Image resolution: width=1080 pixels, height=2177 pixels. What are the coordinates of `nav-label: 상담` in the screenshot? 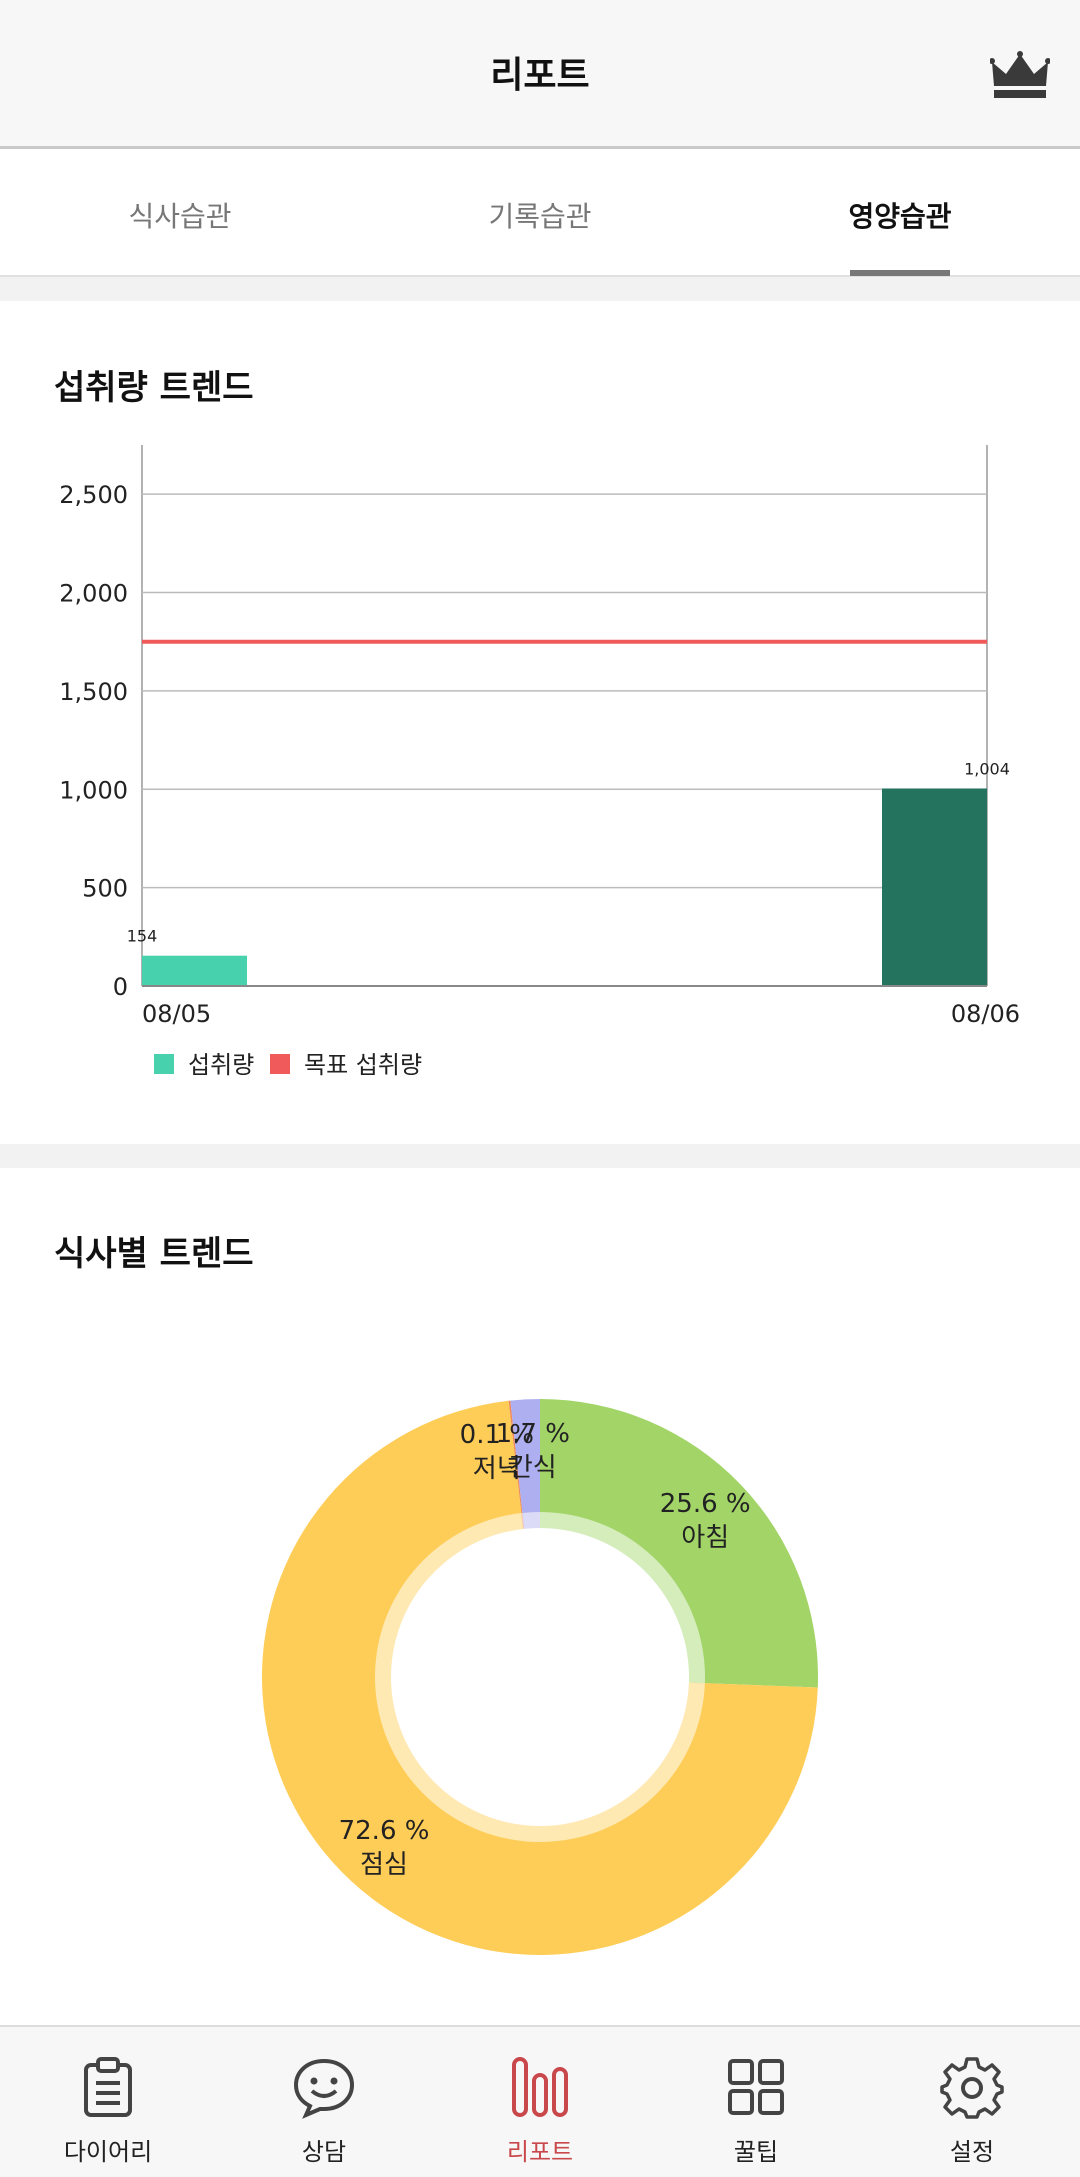 It's located at (324, 2152).